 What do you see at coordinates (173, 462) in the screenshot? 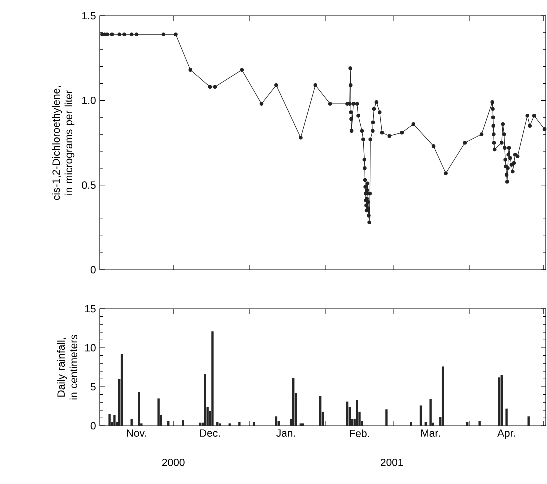
I see `text: 2000` at bounding box center [173, 462].